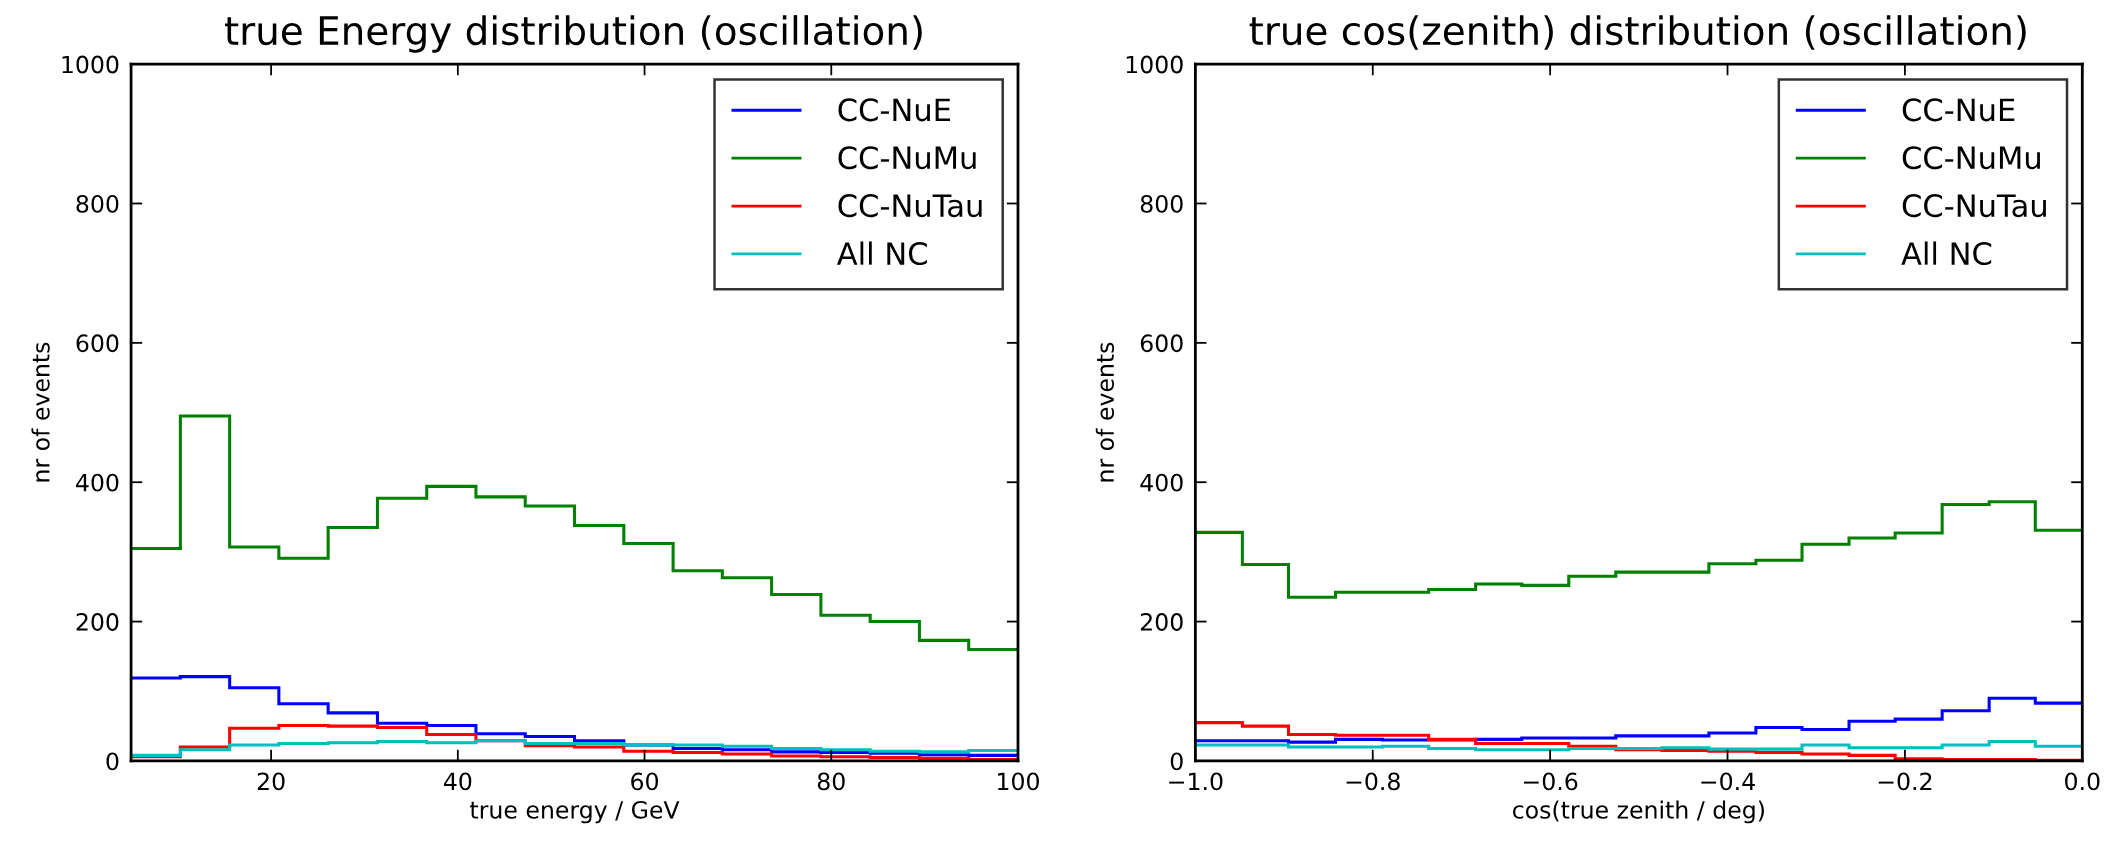  Describe the element at coordinates (1550, 781) in the screenshot. I see `x-tick-label: −0.6` at that location.